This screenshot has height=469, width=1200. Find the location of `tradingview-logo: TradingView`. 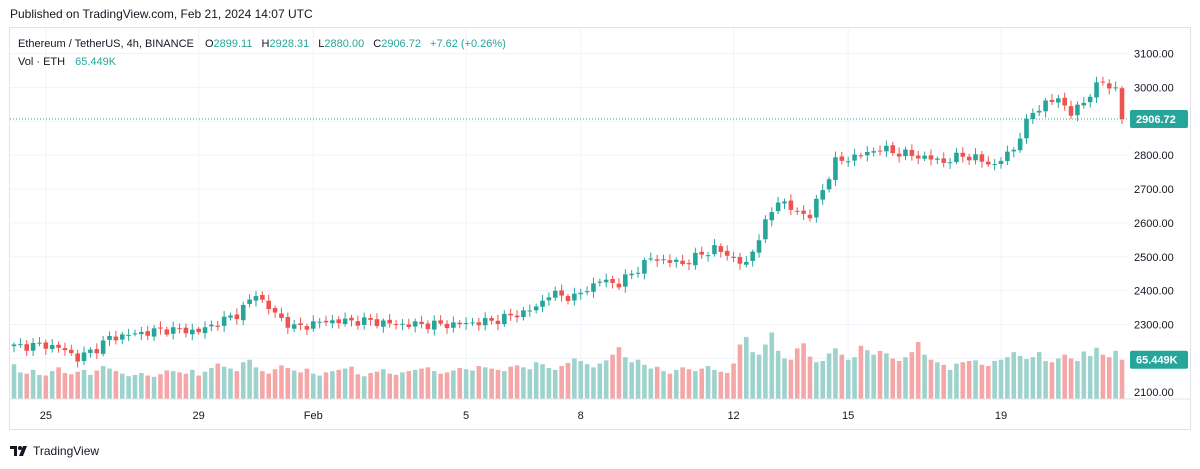

tradingview-logo: TradingView is located at coordinates (54, 451).